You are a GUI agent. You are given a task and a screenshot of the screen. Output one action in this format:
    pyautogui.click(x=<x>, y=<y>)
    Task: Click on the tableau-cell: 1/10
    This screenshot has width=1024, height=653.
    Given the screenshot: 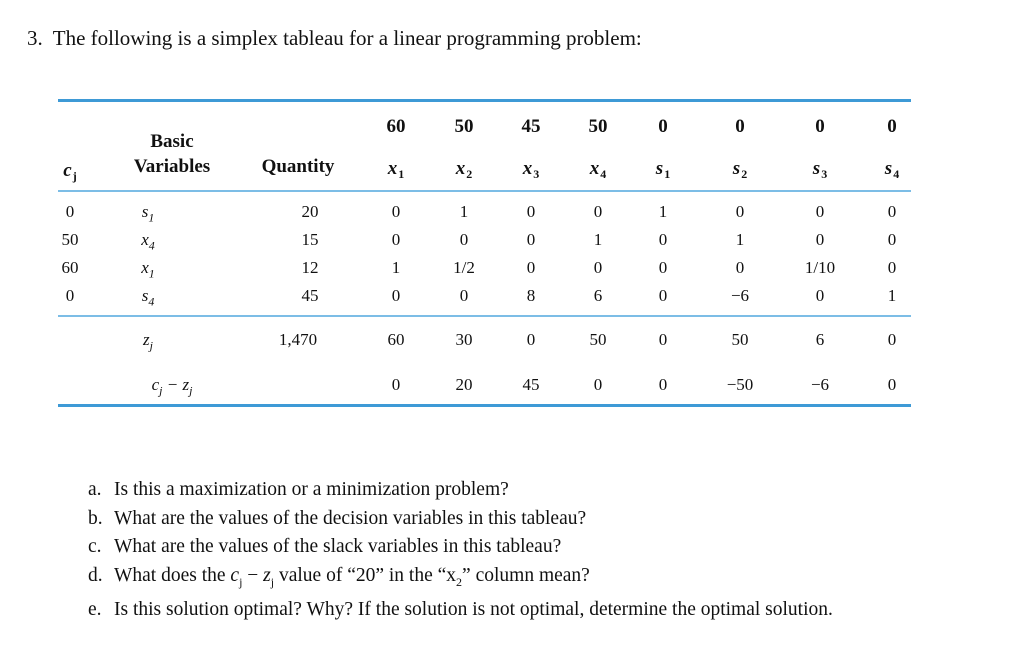 What is the action you would take?
    pyautogui.click(x=820, y=267)
    